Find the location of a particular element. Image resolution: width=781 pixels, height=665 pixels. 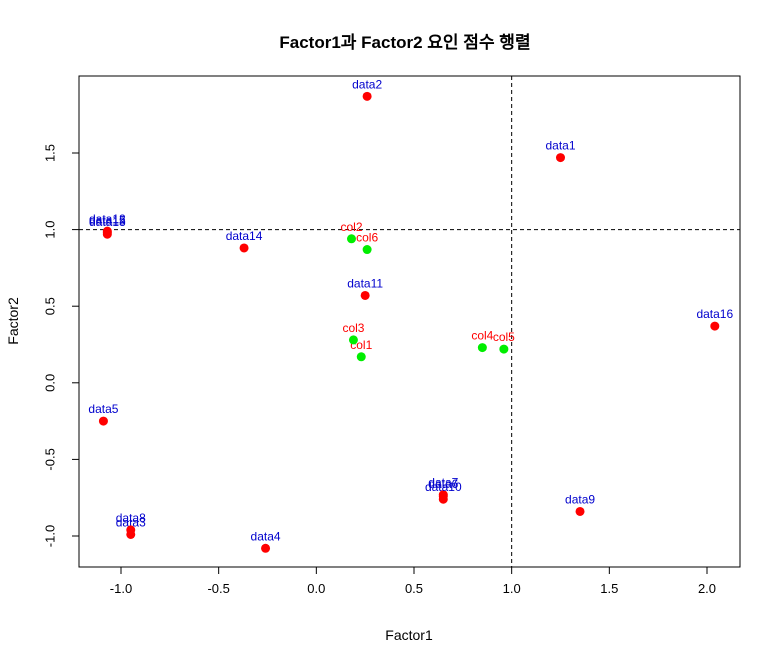

point-label-data2: data2 is located at coordinates (367, 84).